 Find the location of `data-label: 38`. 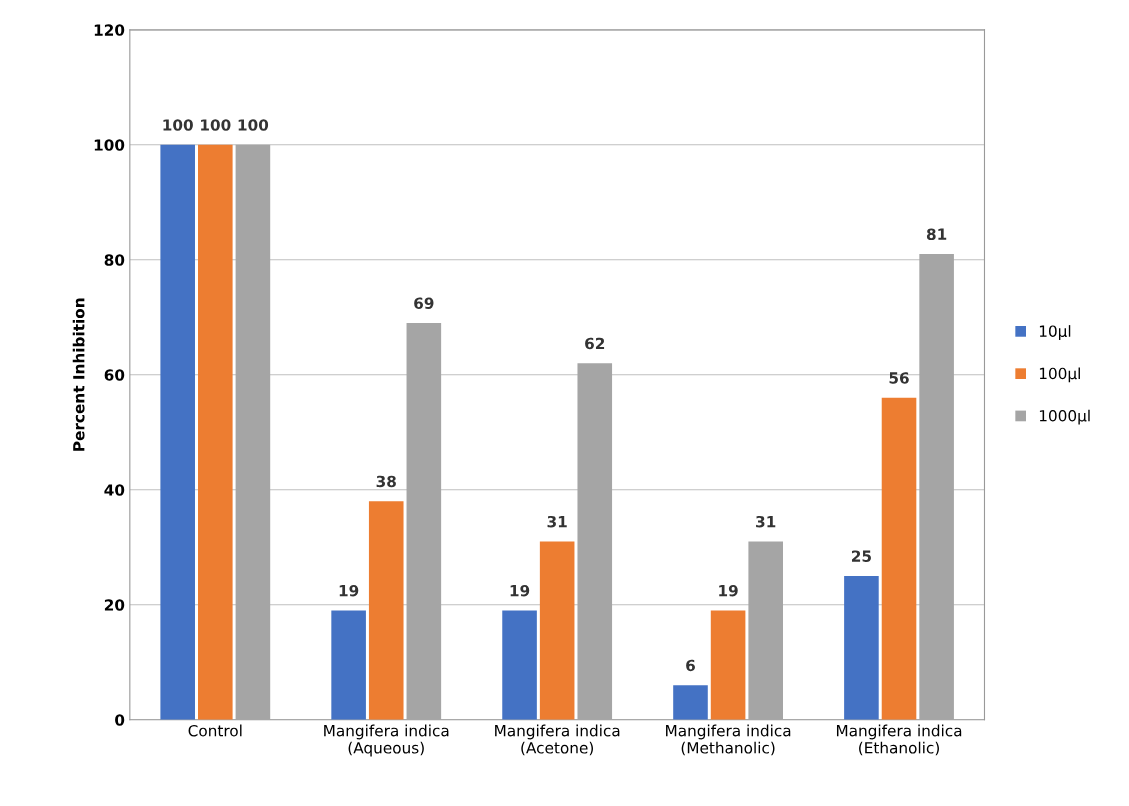

data-label: 38 is located at coordinates (386, 481).